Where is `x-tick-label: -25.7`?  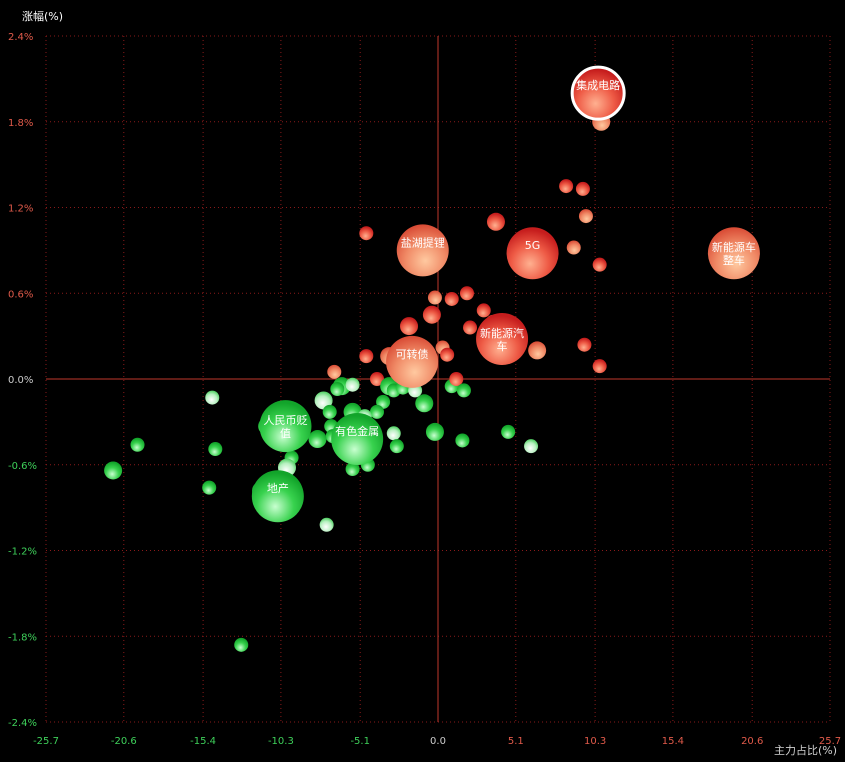
x-tick-label: -25.7 is located at coordinates (46, 741).